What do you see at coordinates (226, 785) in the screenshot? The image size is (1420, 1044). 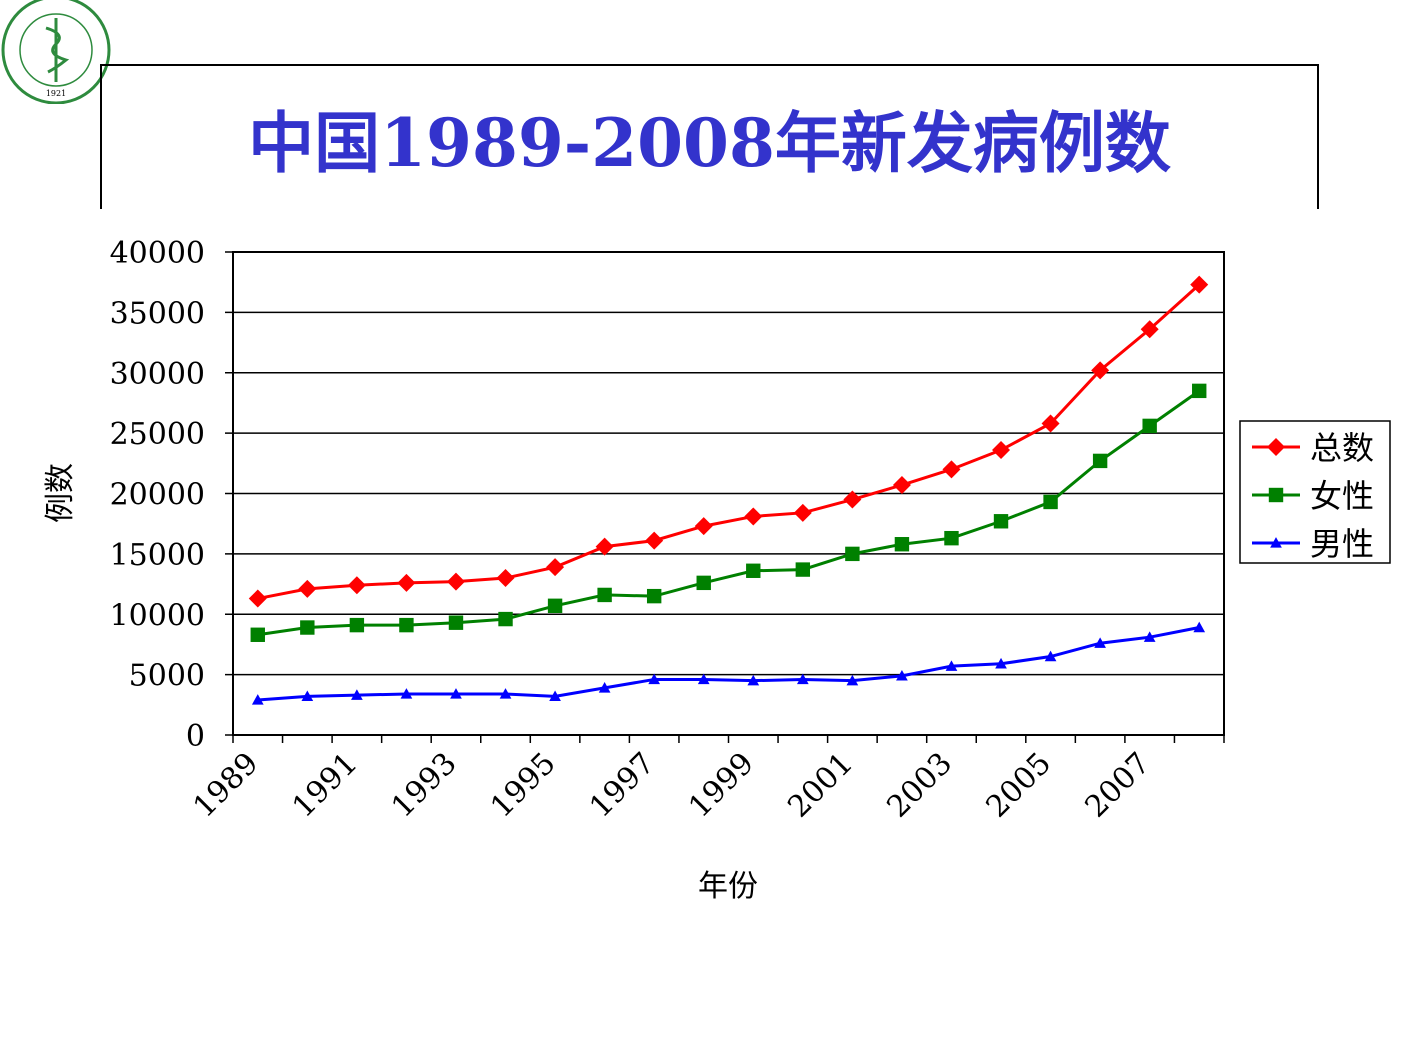 I see `x-tick-label: 1989` at bounding box center [226, 785].